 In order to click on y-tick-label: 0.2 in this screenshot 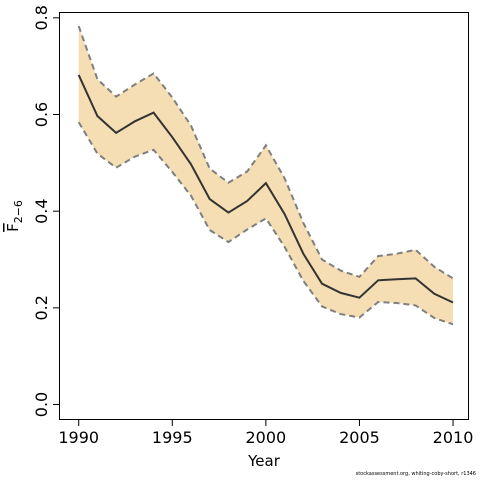, I will do `click(41, 307)`.